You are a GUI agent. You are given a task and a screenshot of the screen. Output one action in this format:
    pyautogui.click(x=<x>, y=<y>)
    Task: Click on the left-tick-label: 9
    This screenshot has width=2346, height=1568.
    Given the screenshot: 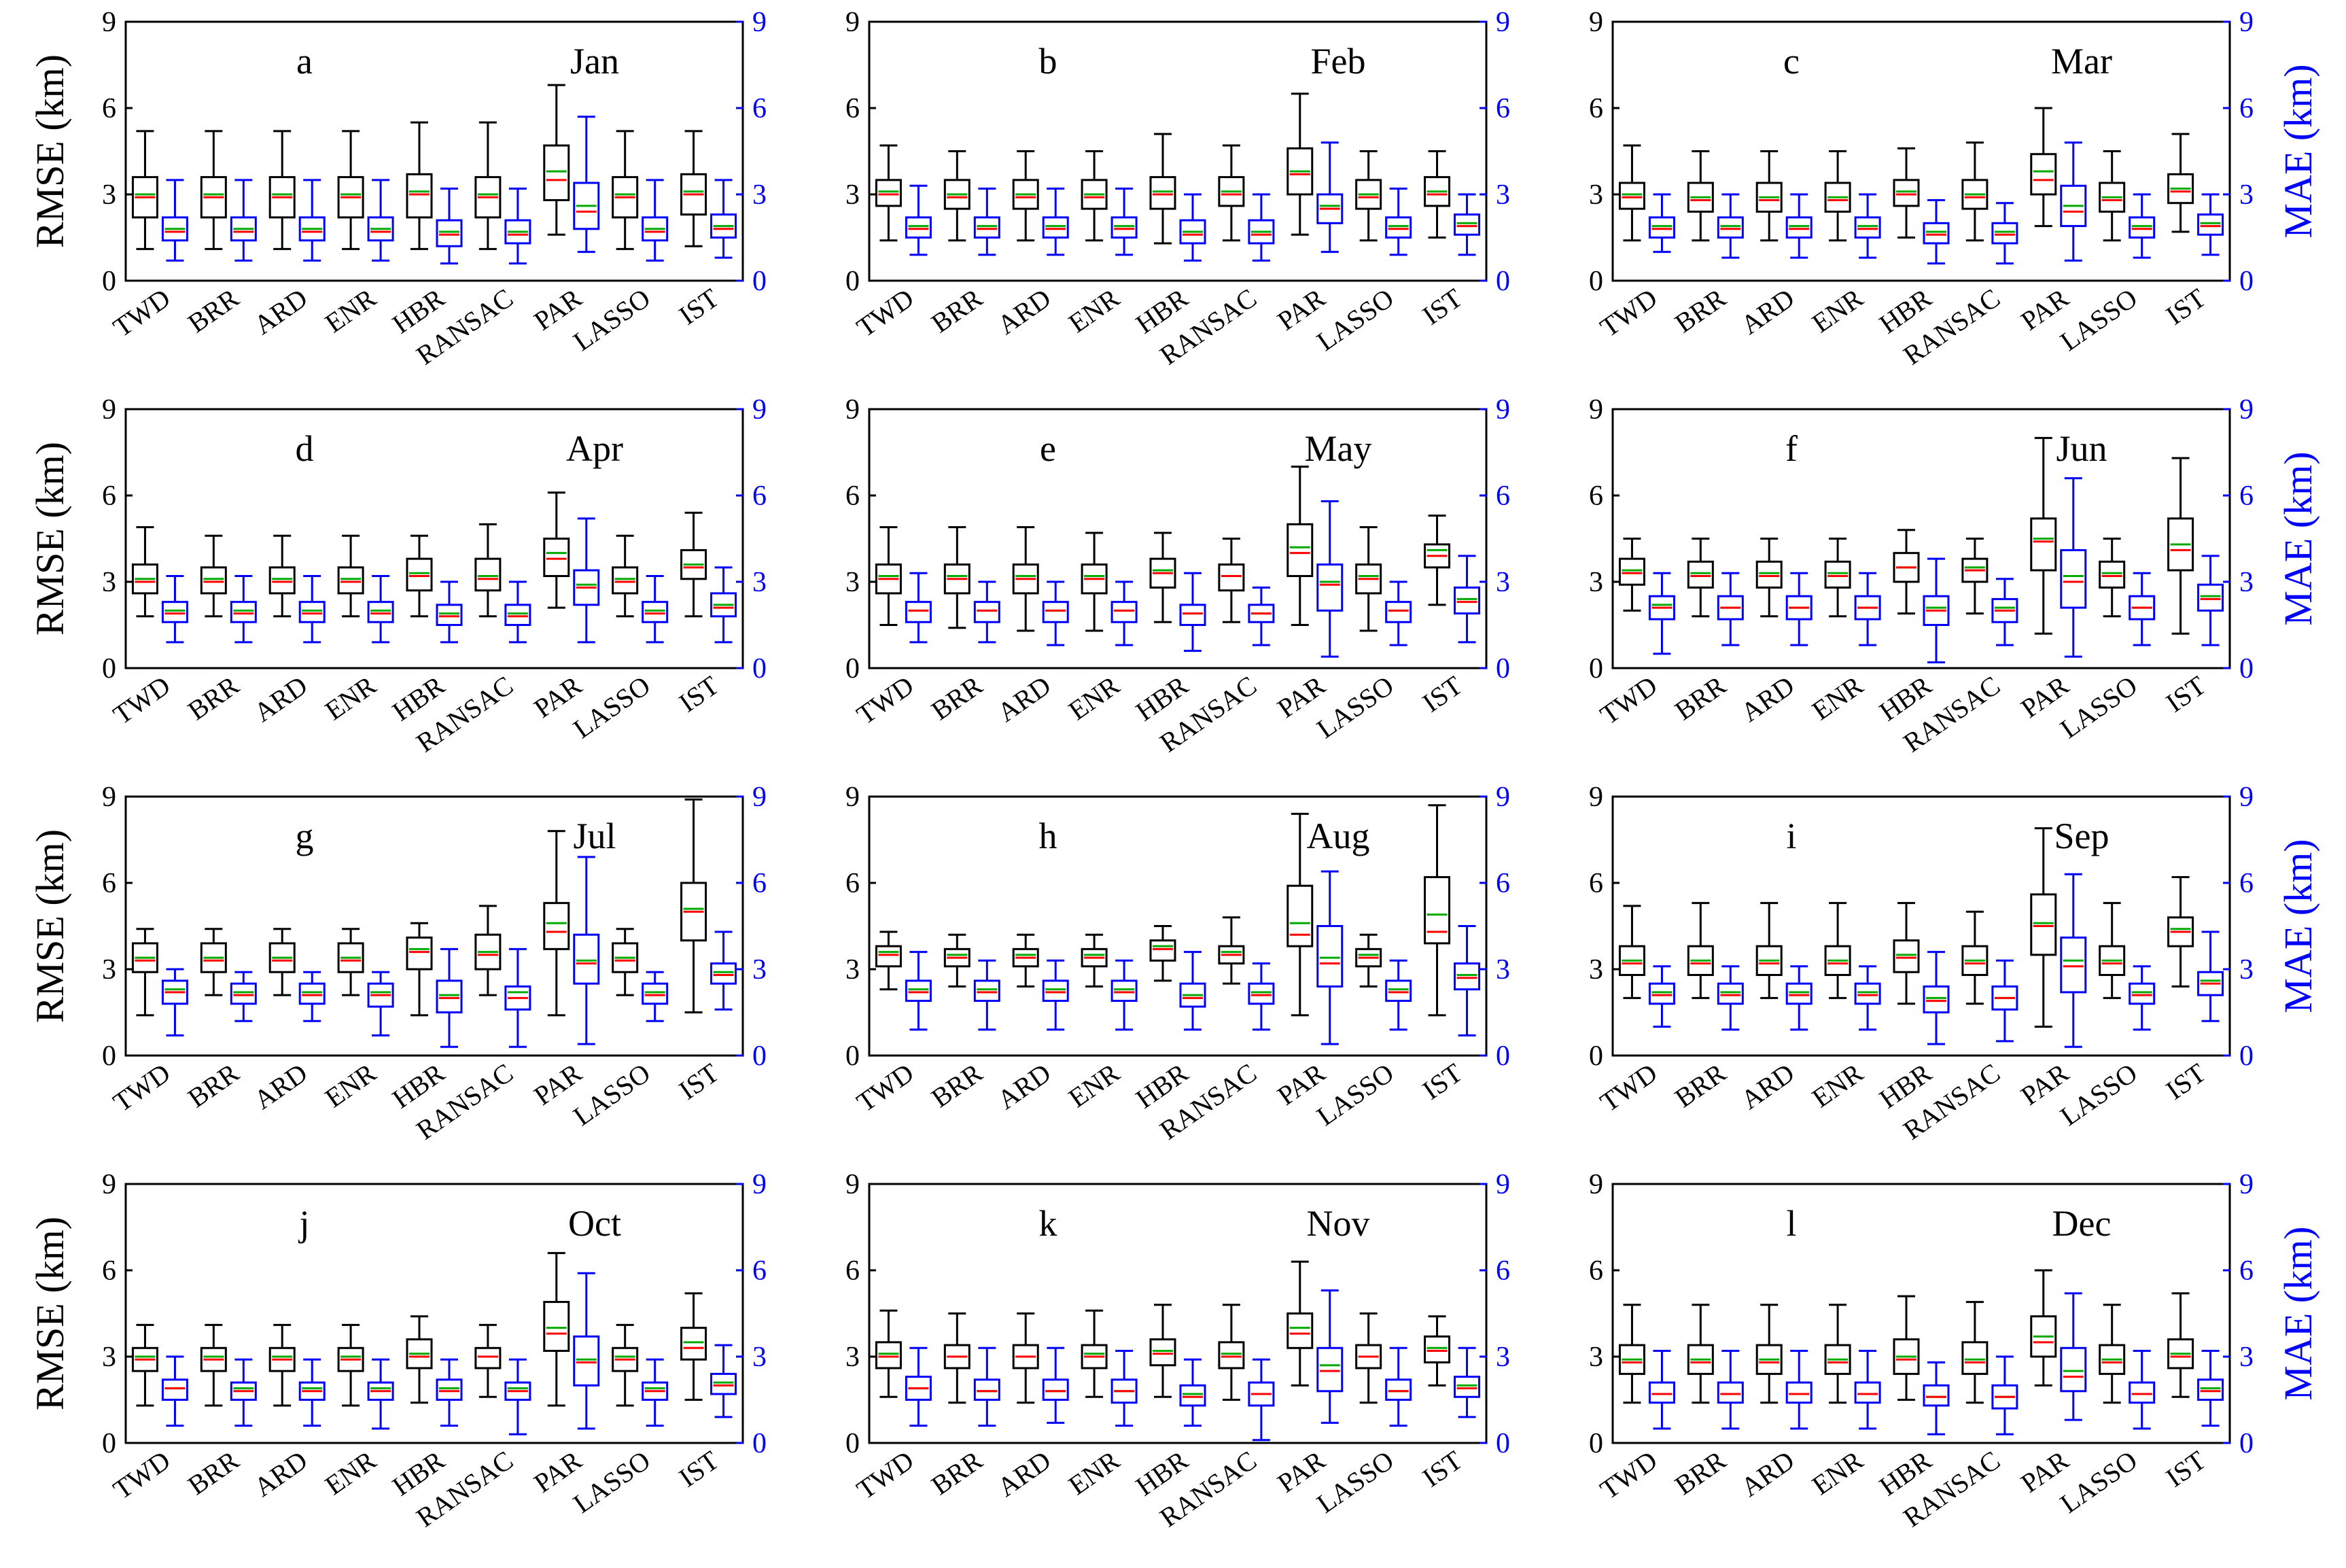 What is the action you would take?
    pyautogui.click(x=1596, y=1184)
    